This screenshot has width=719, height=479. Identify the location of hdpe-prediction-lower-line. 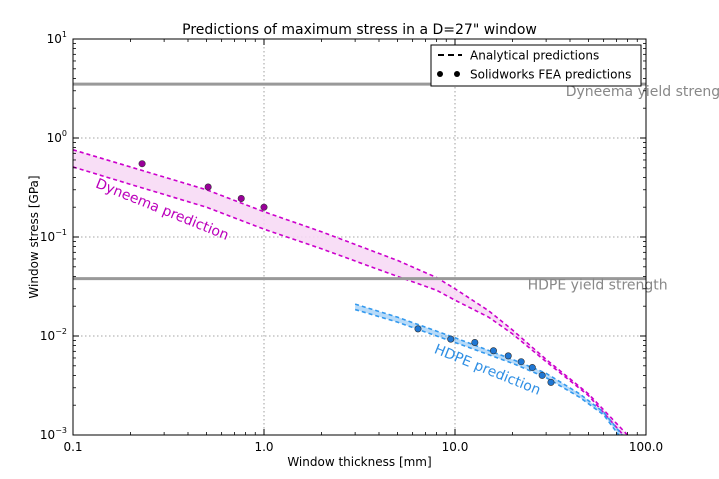
(487, 372).